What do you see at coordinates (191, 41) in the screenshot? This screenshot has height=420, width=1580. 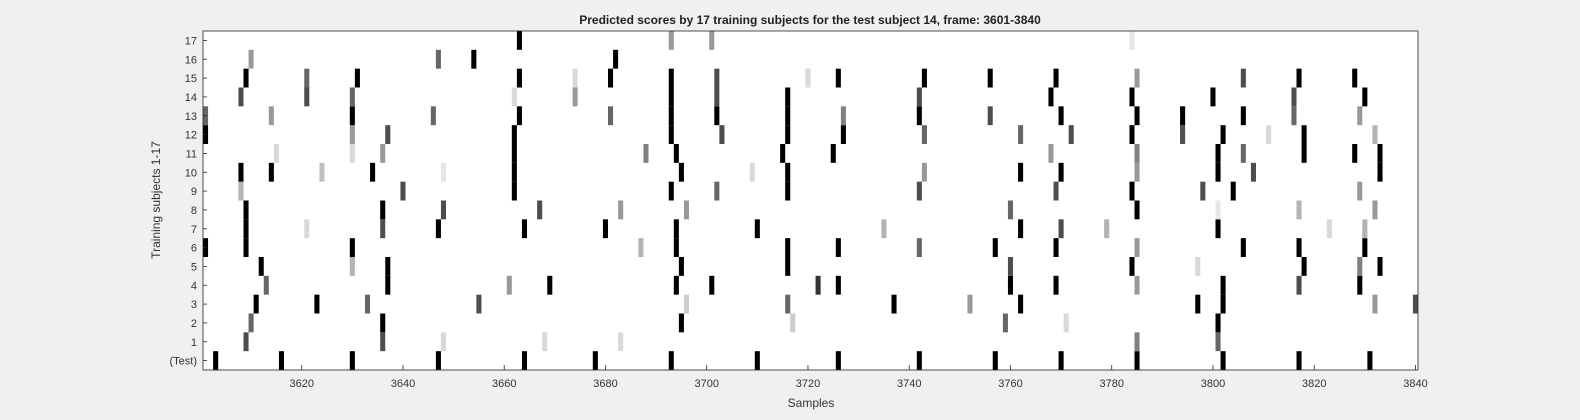 I see `y-tick-label: 17` at bounding box center [191, 41].